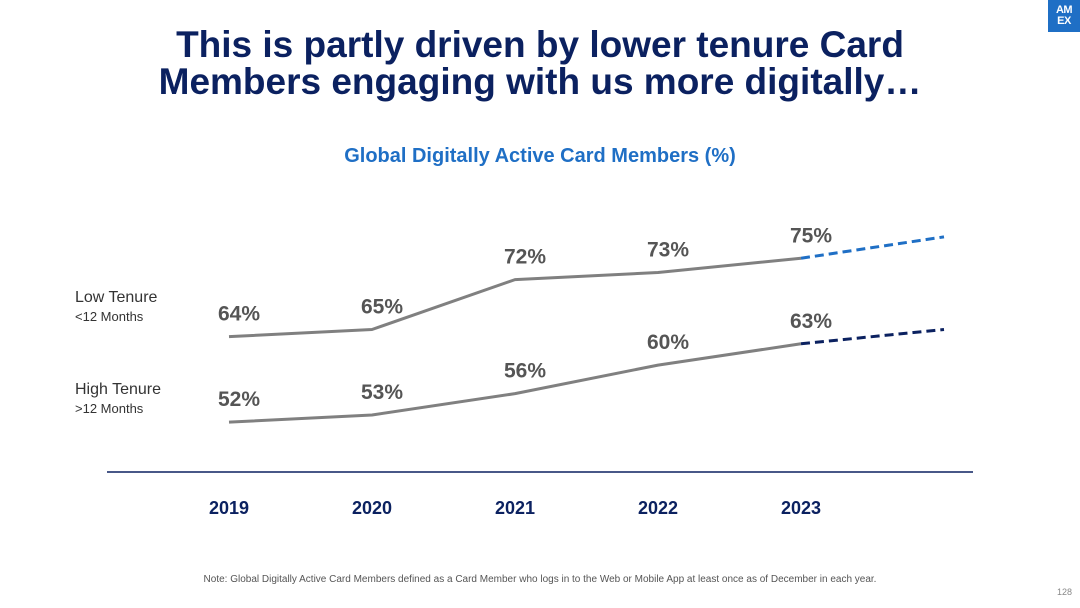  Describe the element at coordinates (811, 321) in the screenshot. I see `data-label-high-tenure-2023: 63%` at that location.